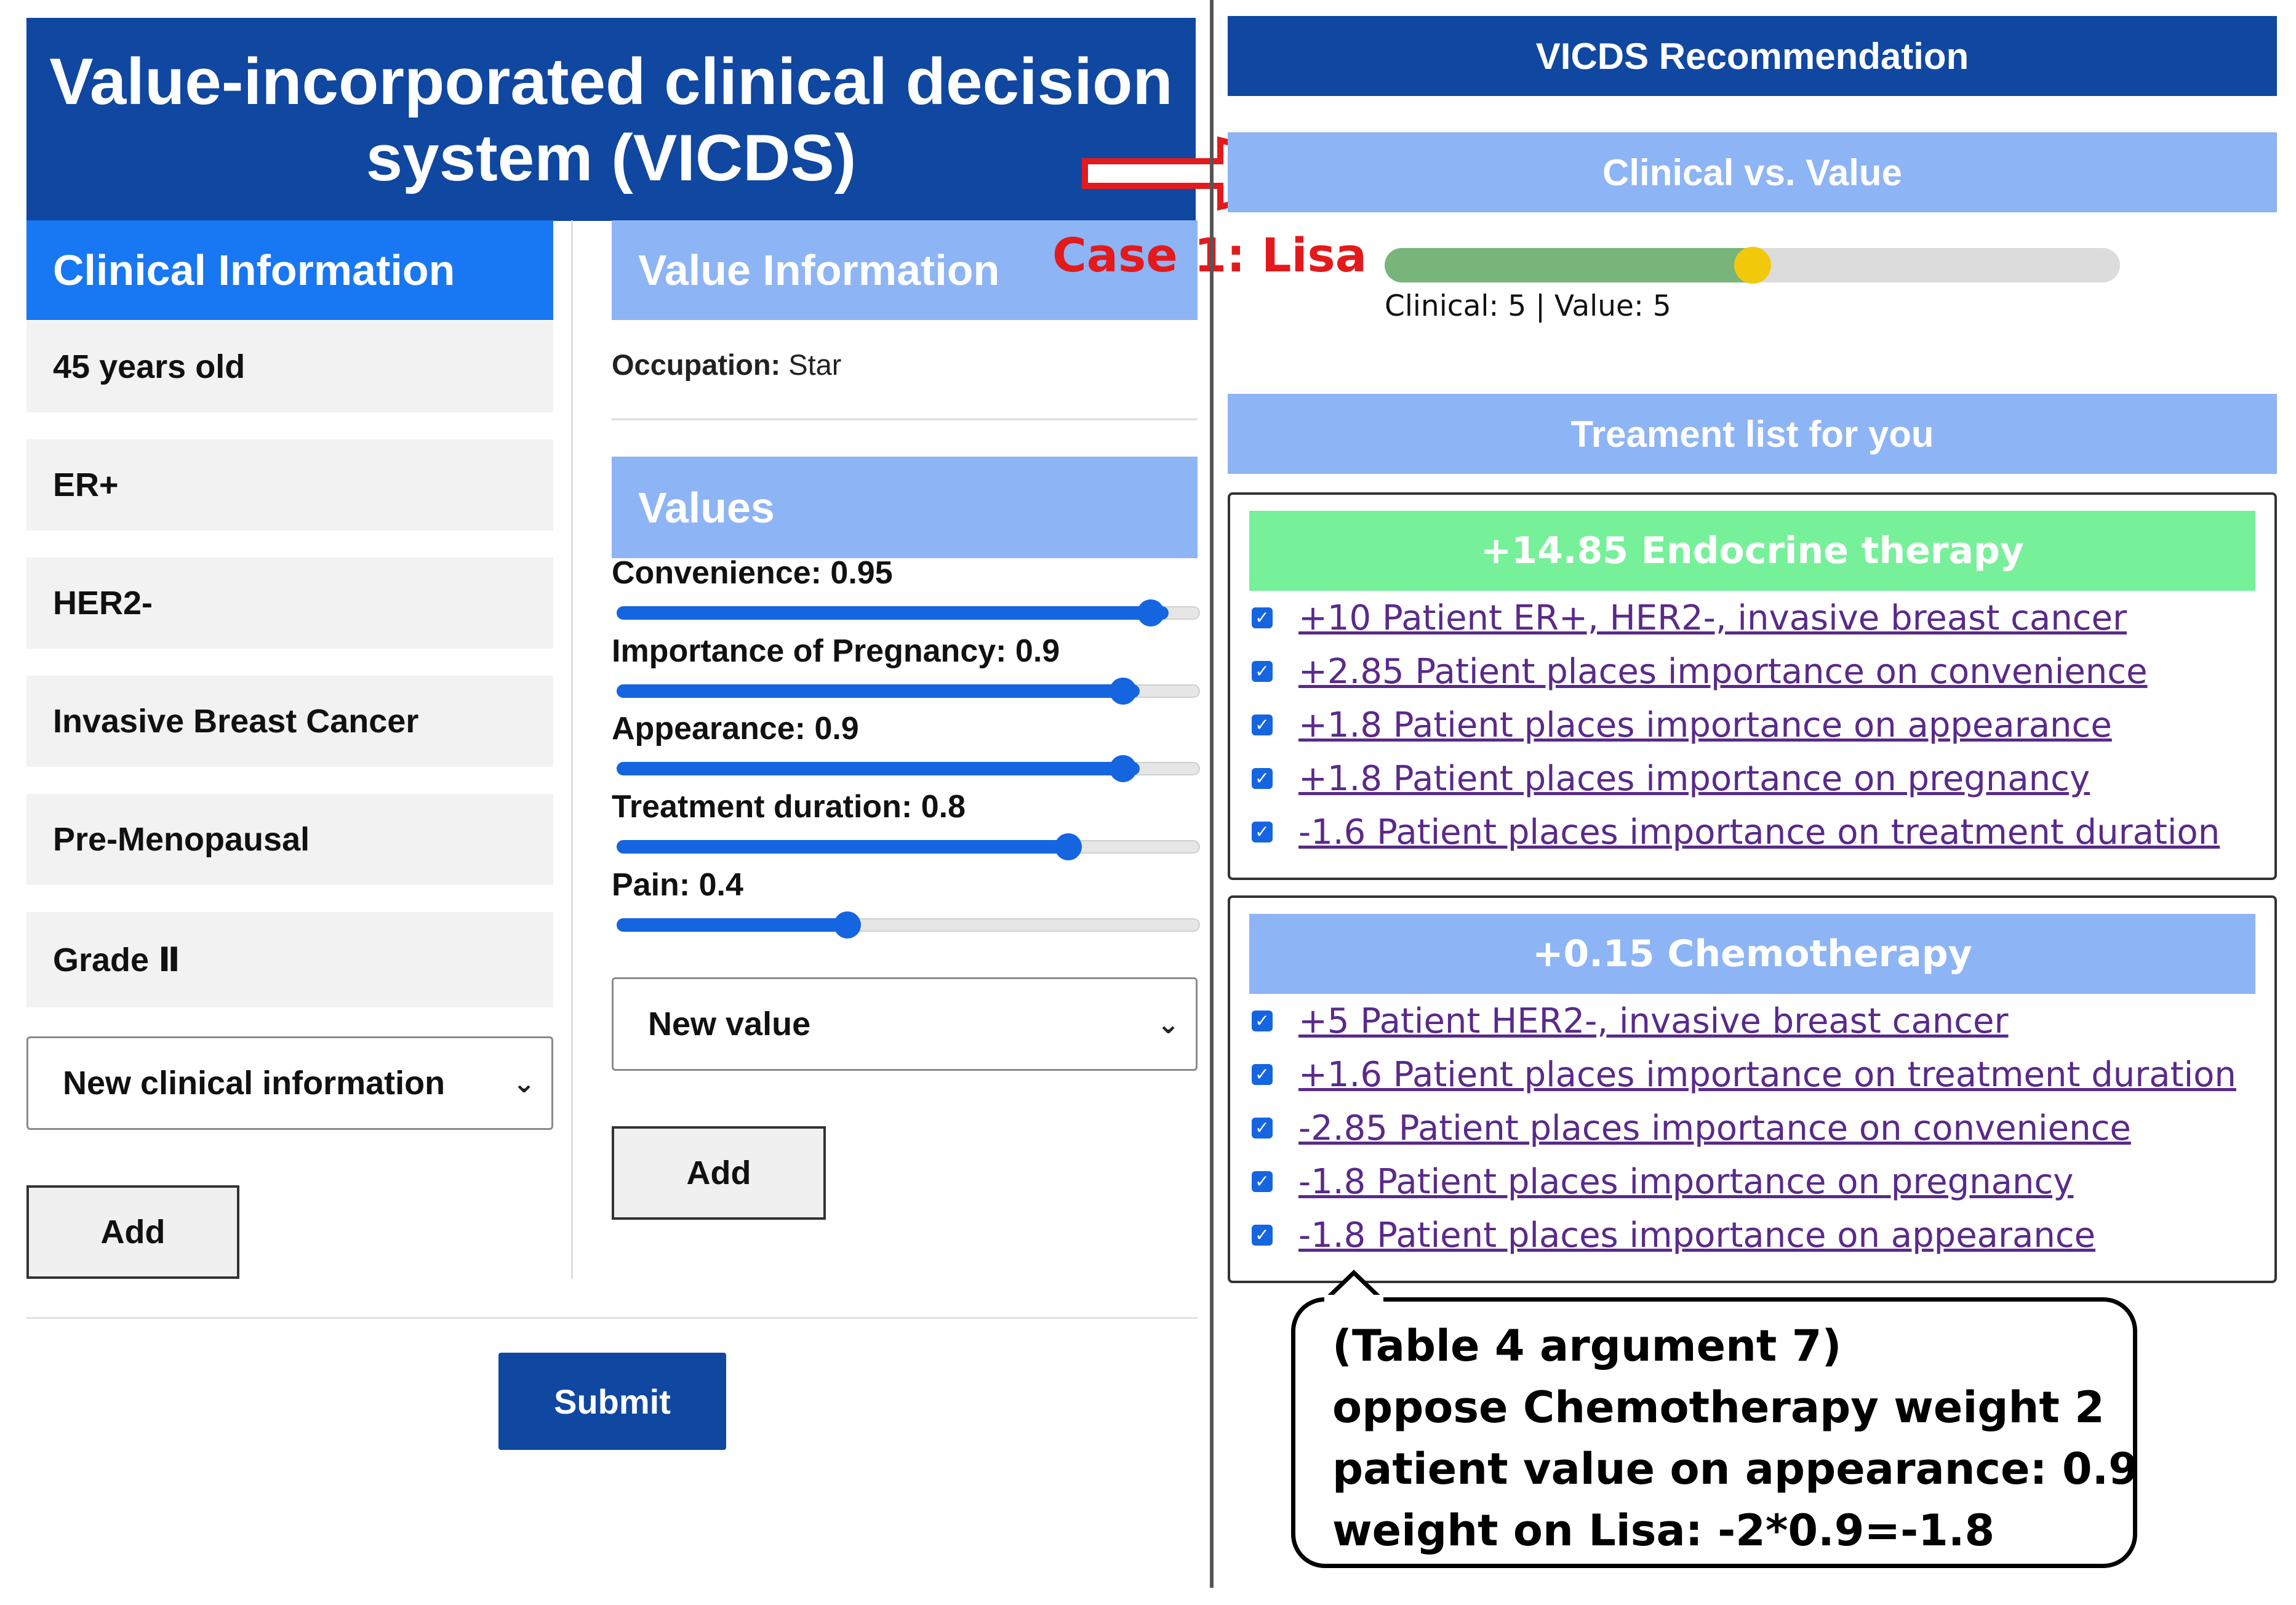 Image resolution: width=2296 pixels, height=1605 pixels. I want to click on callout-line: patient value on appearance: 0.9, so click(1735, 1469).